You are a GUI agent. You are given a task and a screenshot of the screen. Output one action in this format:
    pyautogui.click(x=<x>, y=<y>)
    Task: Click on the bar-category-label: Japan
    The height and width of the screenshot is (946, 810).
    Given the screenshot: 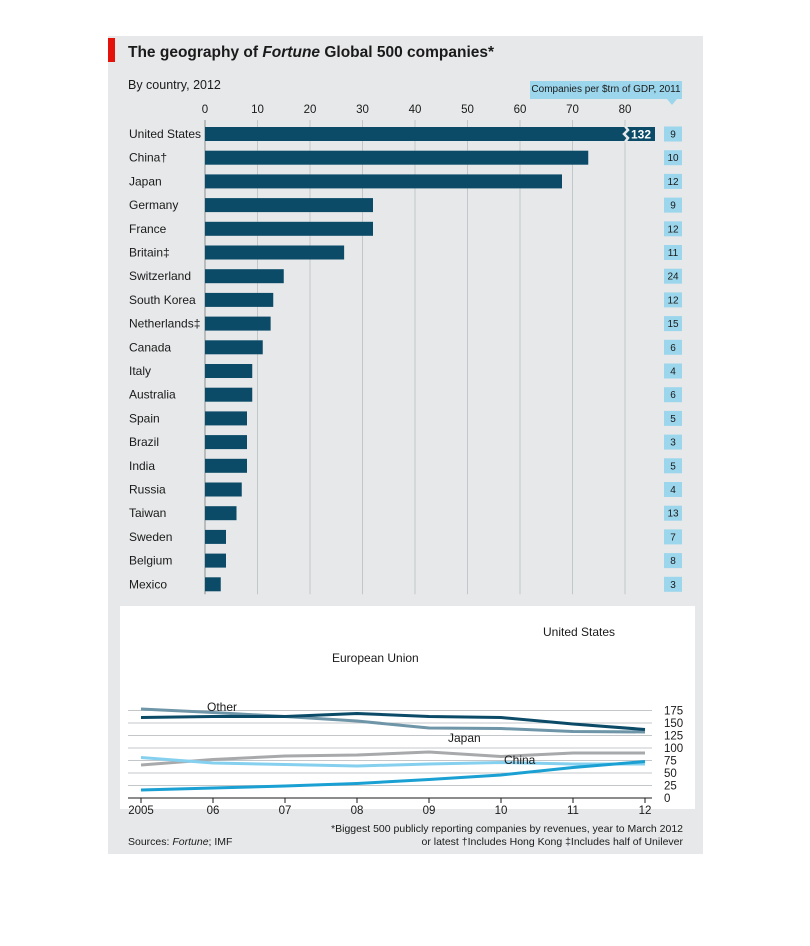 What is the action you would take?
    pyautogui.click(x=145, y=181)
    